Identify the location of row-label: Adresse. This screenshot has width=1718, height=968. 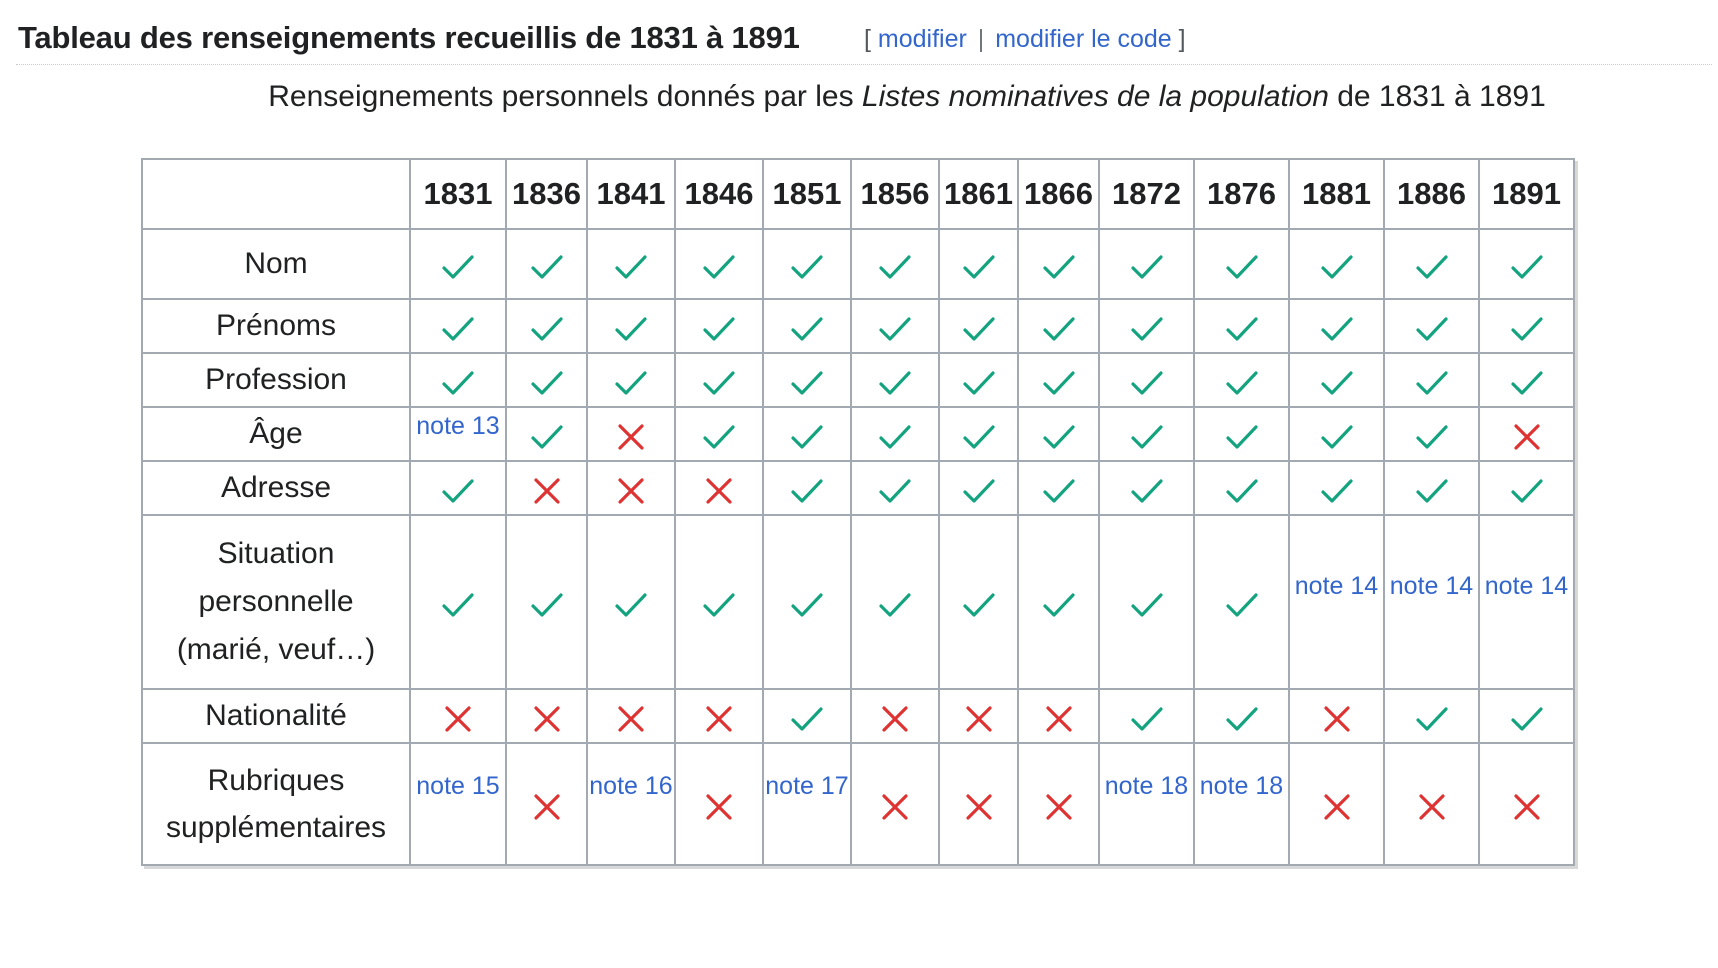
(276, 488).